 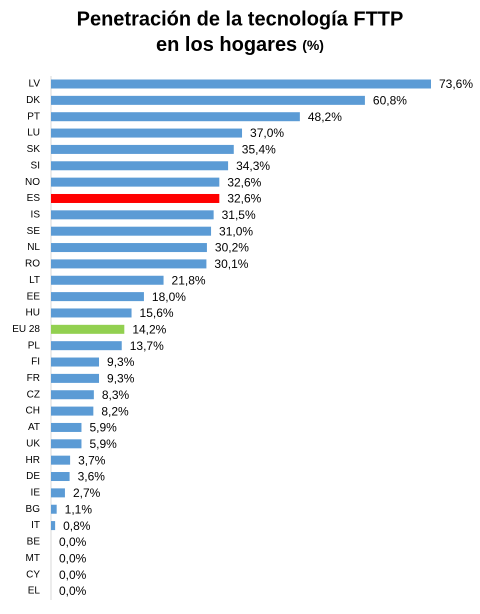 I want to click on chart-title: en los hogares (%), so click(x=240, y=45).